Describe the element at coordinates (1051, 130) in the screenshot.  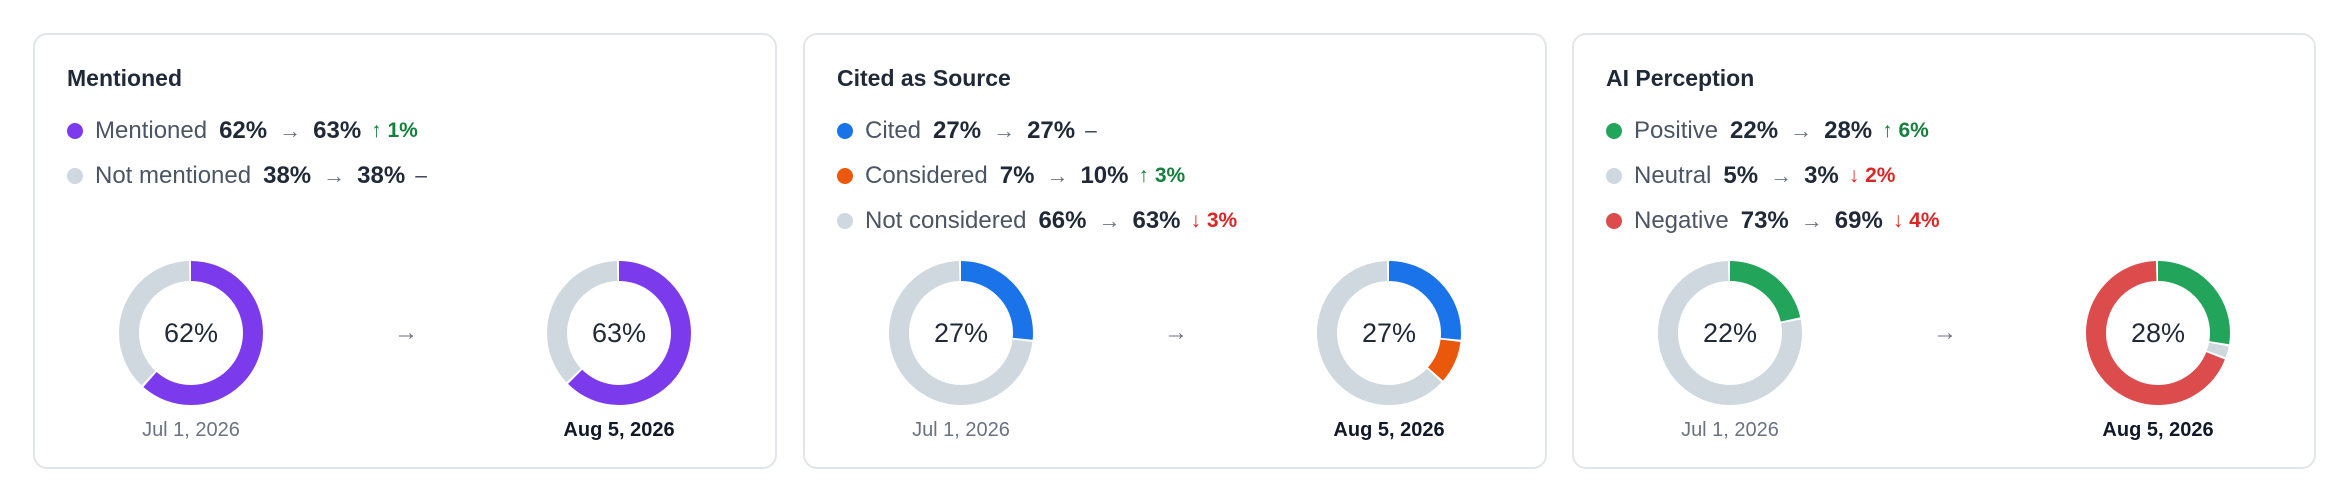
I see `legend-to-value: 27%` at that location.